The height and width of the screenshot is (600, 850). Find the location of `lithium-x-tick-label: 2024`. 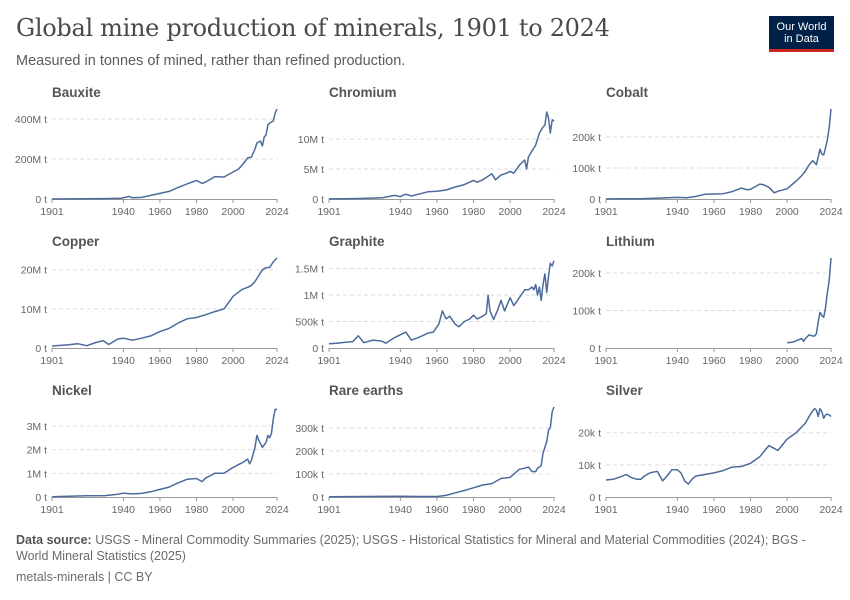

lithium-x-tick-label: 2024 is located at coordinates (831, 361).